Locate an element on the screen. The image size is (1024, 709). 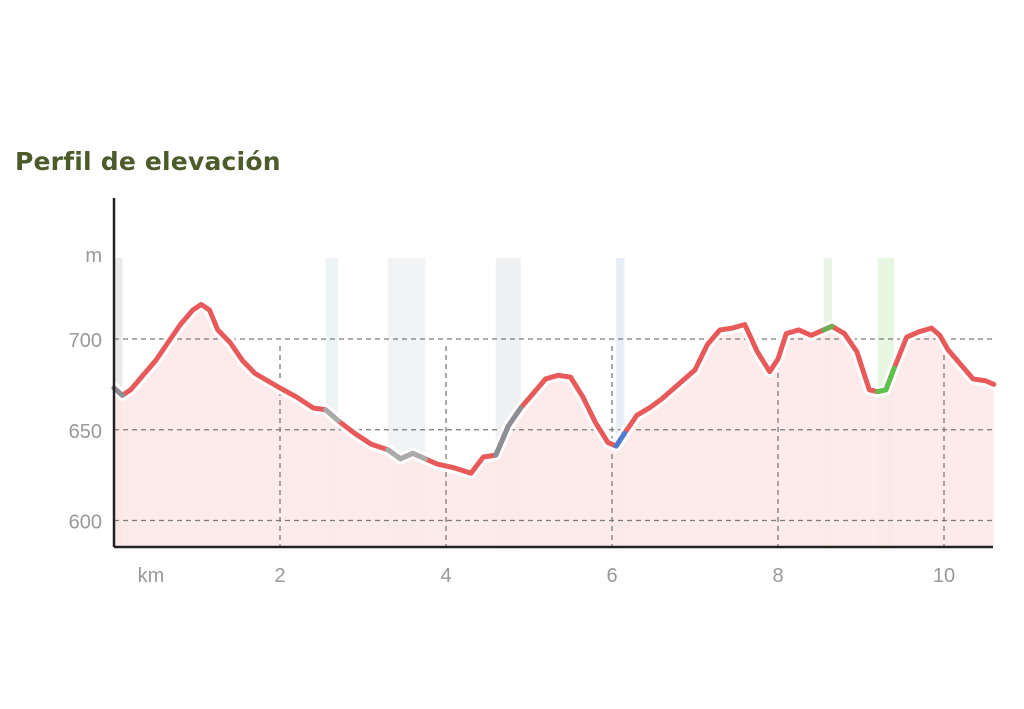
y-tick-label-700: 700 is located at coordinates (85, 341).